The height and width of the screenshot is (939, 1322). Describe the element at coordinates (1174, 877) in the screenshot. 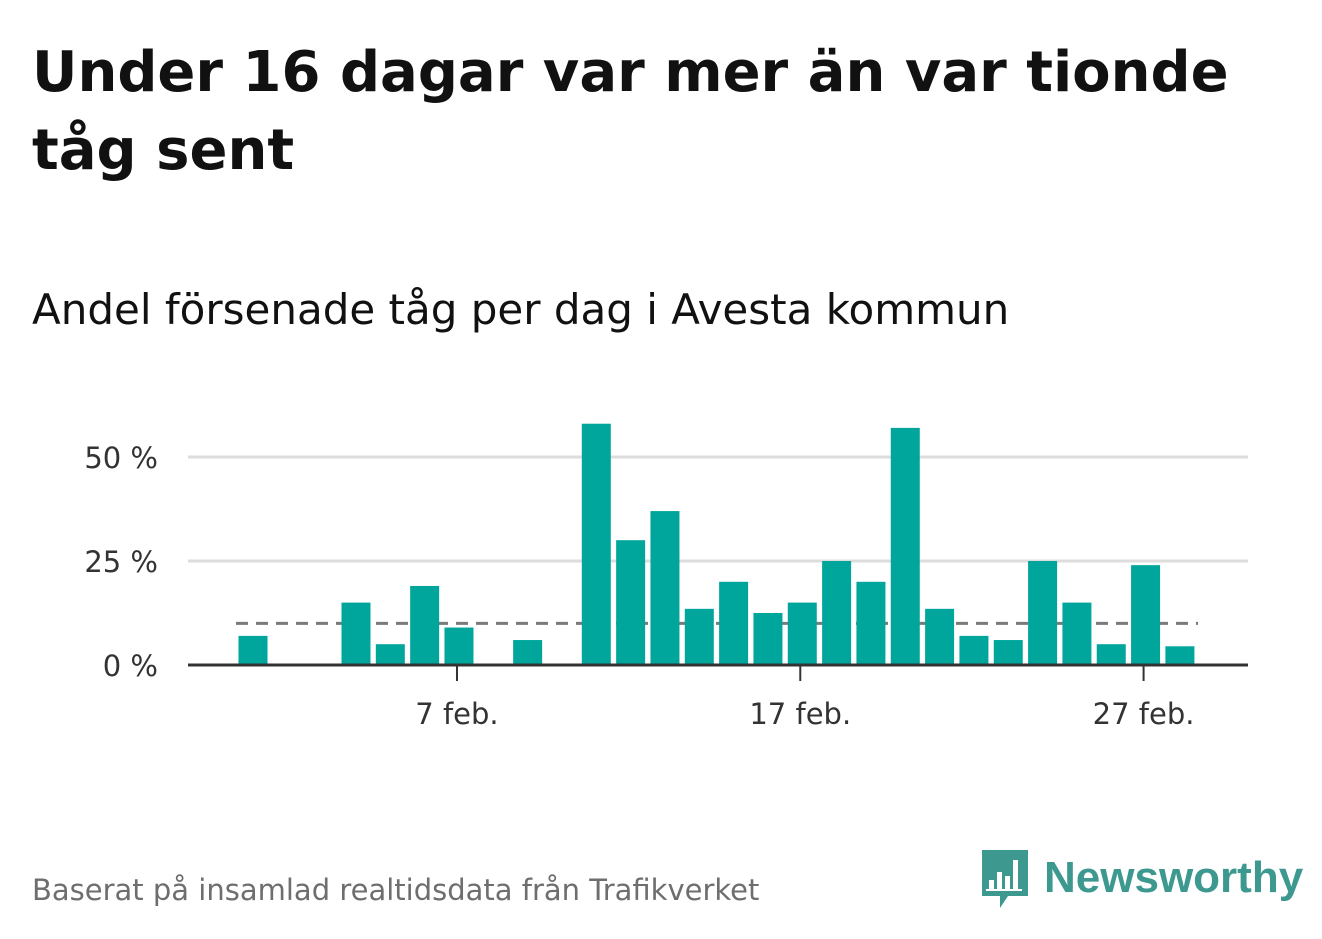

I see `brand-name: Newsworthy` at that location.